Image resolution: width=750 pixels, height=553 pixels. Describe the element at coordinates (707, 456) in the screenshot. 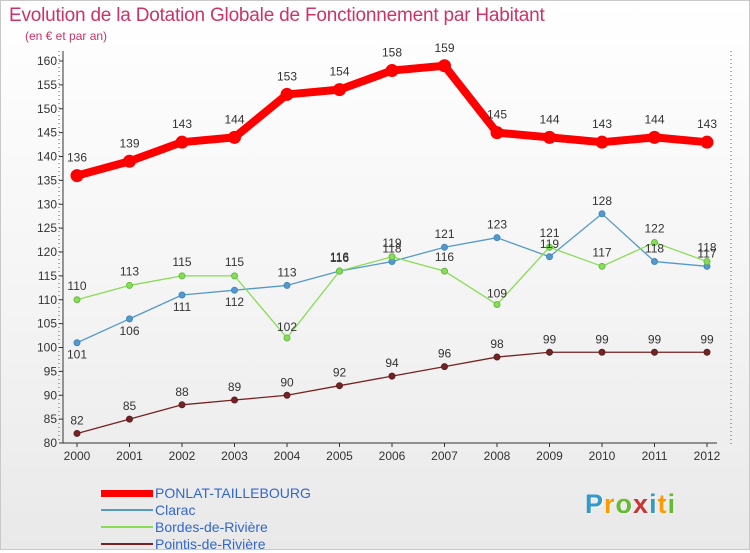

I see `x-tick-label: 2012` at that location.